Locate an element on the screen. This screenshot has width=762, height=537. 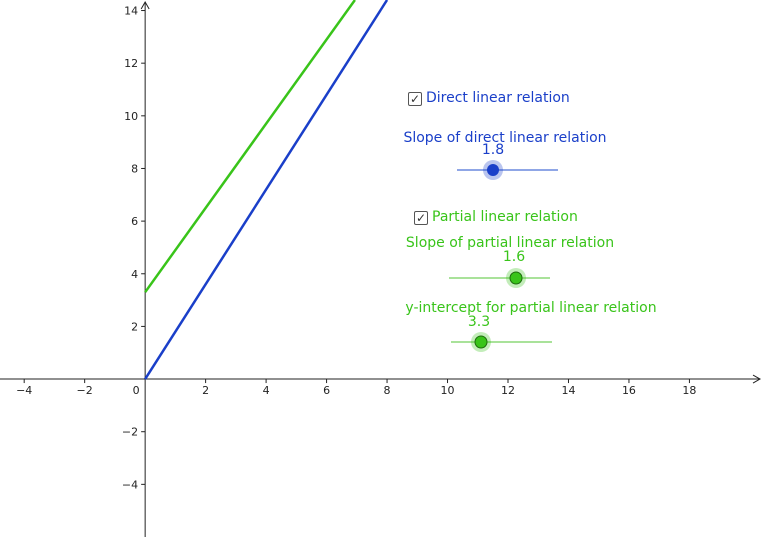
partial-intercept-value: 3.3 is located at coordinates (479, 322).